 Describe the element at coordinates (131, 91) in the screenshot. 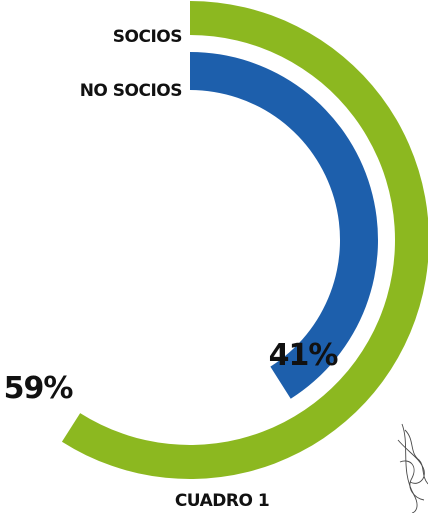

I see `series-label-no-socios: NO SOCIOS` at that location.